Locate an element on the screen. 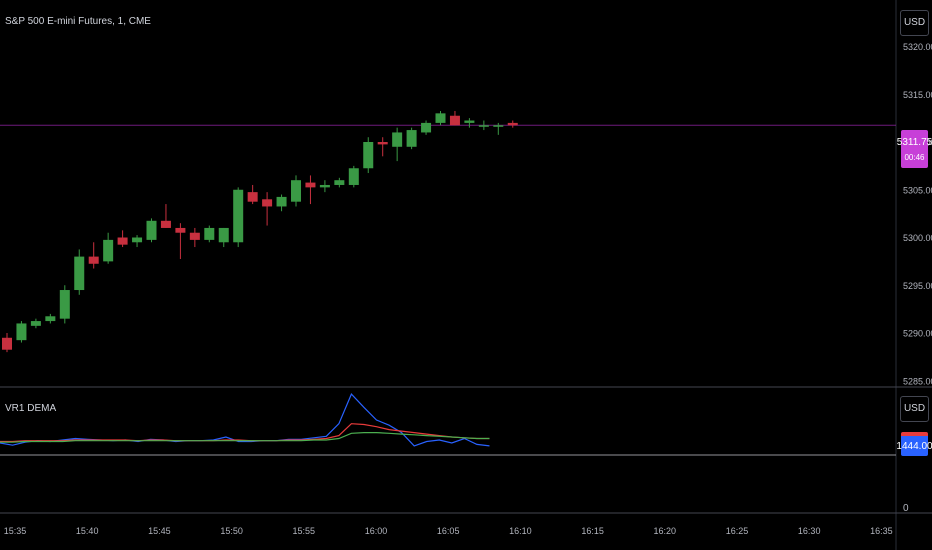 This screenshot has width=932, height=550. indicator-series is located at coordinates (448, 424).